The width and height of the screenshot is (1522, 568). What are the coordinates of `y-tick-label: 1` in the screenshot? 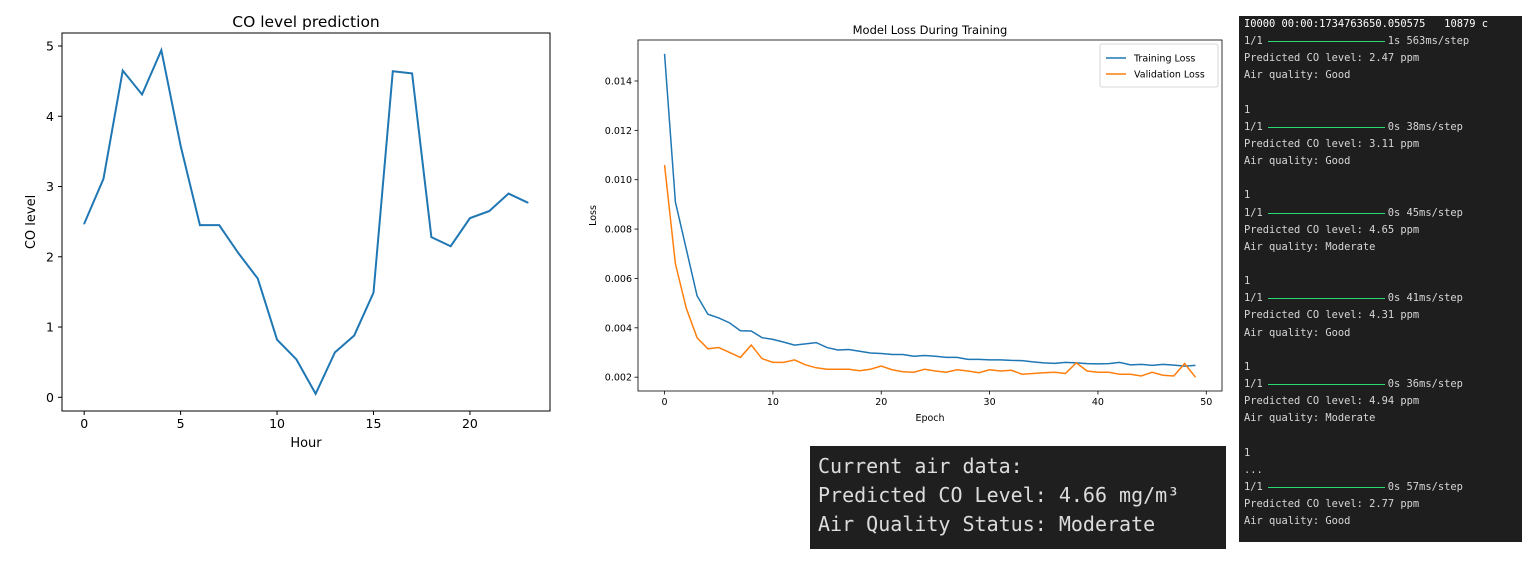 It's located at (50, 327).